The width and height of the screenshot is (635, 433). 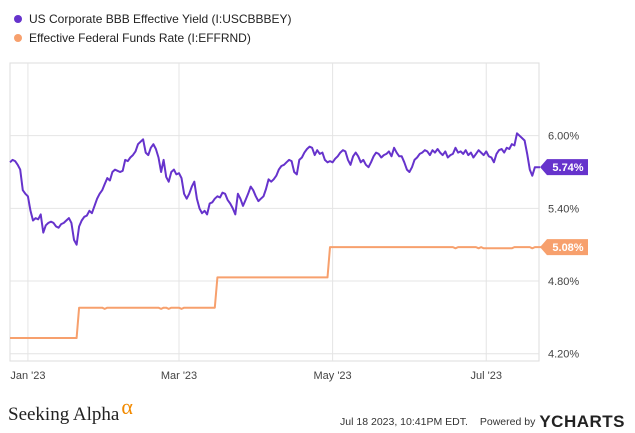 What do you see at coordinates (404, 422) in the screenshot?
I see `timestamp: Jul 18 2023, 10:41PM EDT.` at bounding box center [404, 422].